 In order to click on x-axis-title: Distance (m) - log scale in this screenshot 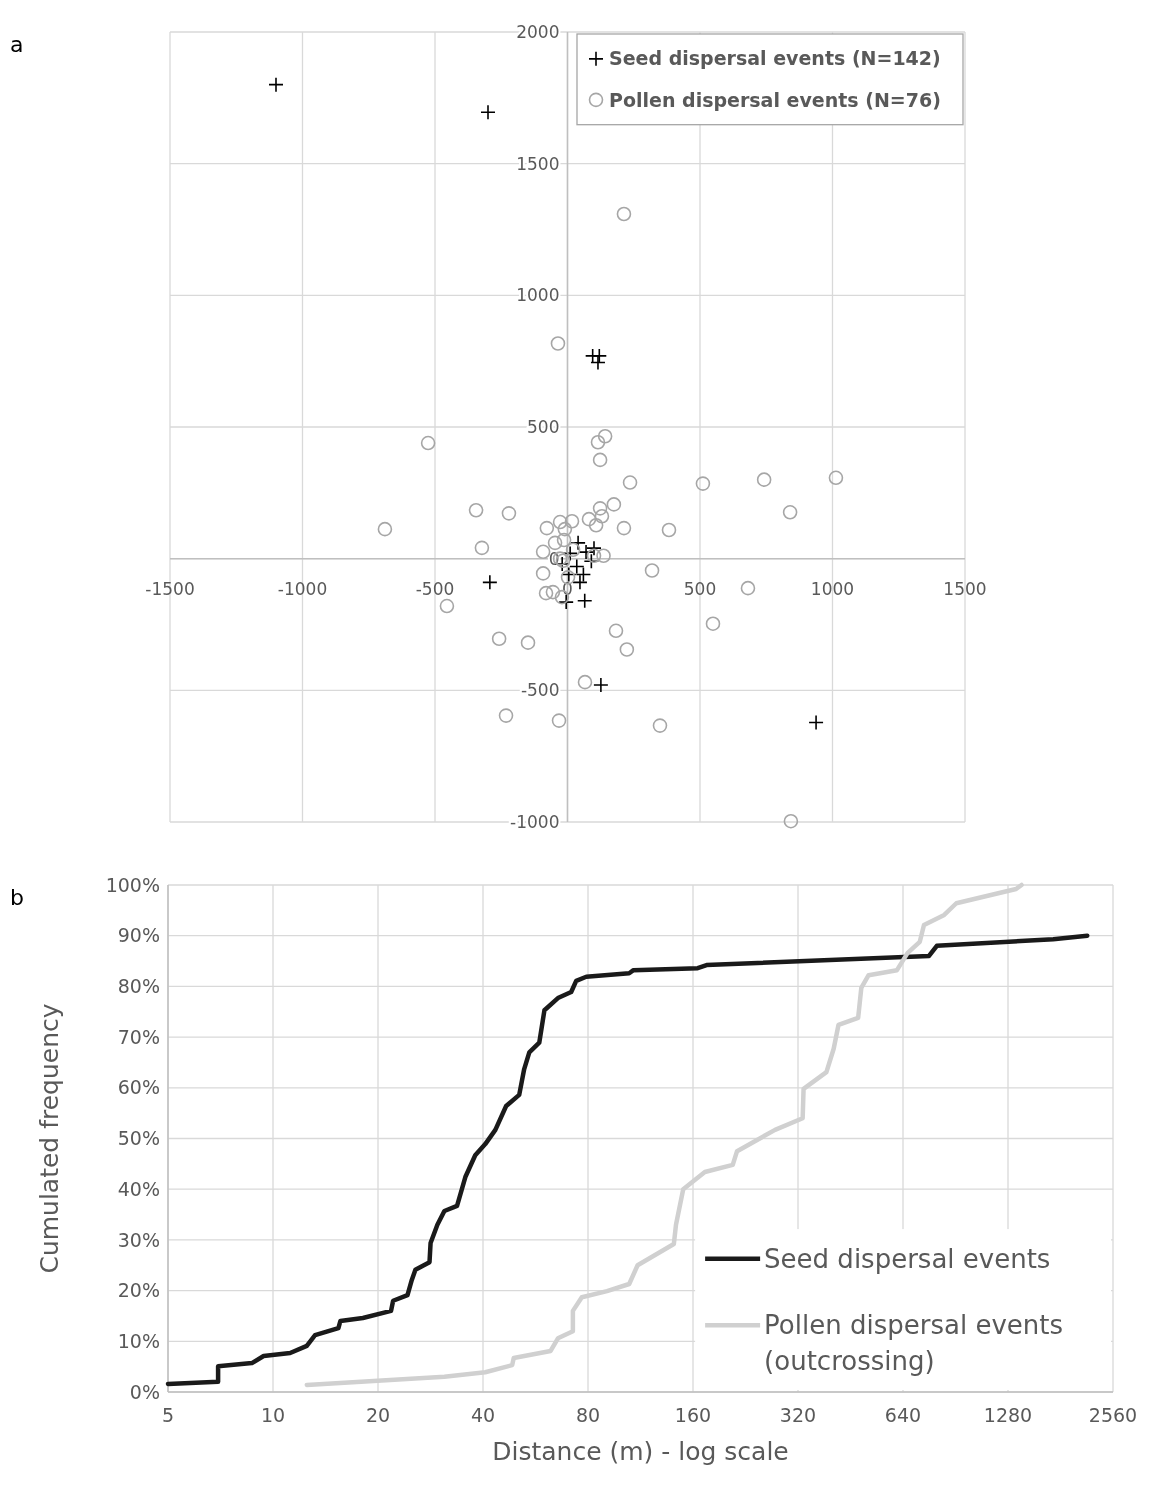, I will do `click(640, 1451)`.